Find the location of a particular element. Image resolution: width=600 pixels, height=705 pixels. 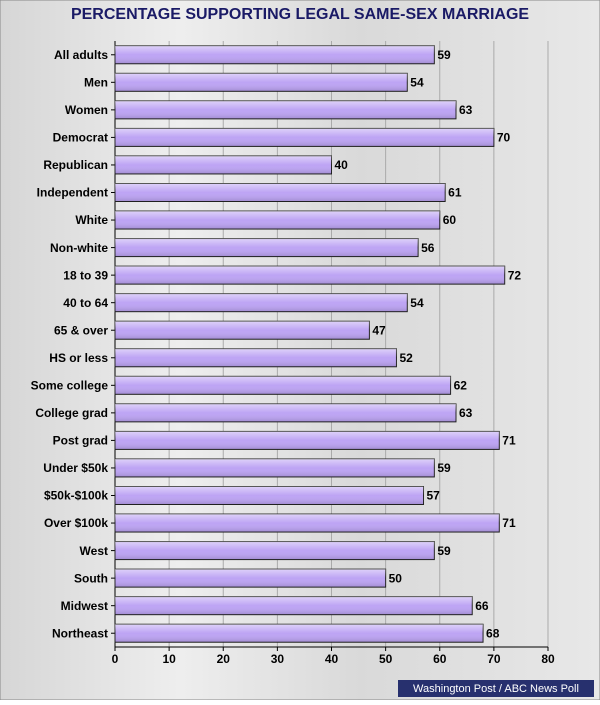

y-tick-label: Men is located at coordinates (96, 82).